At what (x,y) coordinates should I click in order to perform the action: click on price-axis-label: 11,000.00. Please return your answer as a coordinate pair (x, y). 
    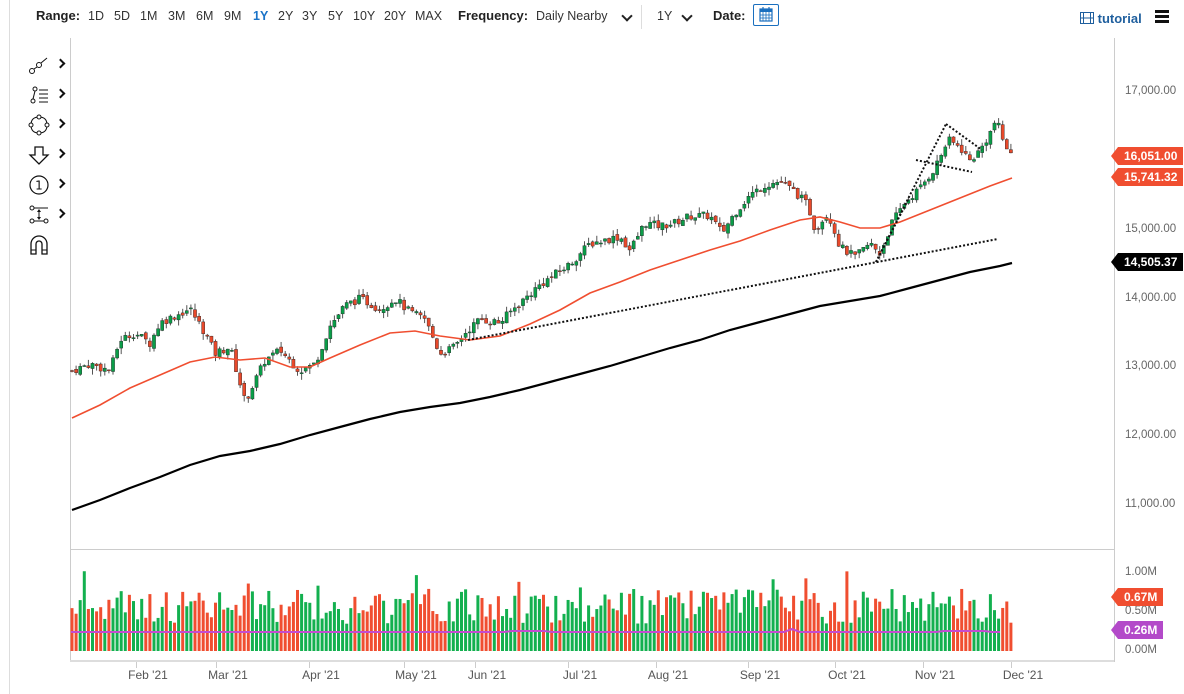
    Looking at the image, I should click on (1150, 504).